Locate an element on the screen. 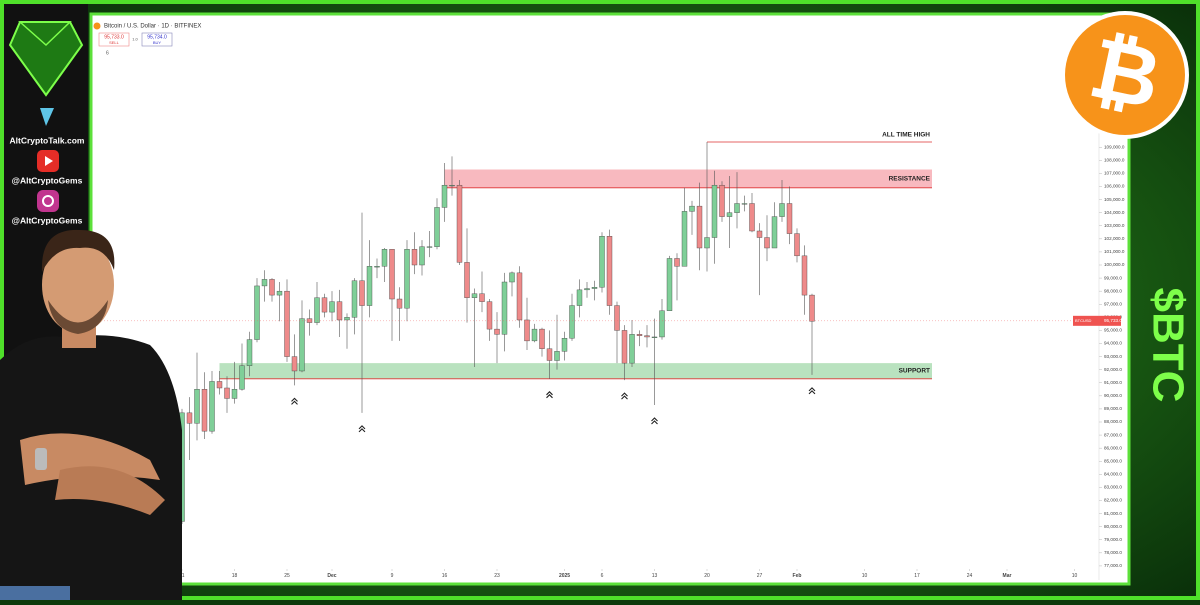 This screenshot has height=605, width=1200. y-tick-label: 95,000.0 is located at coordinates (1113, 330).